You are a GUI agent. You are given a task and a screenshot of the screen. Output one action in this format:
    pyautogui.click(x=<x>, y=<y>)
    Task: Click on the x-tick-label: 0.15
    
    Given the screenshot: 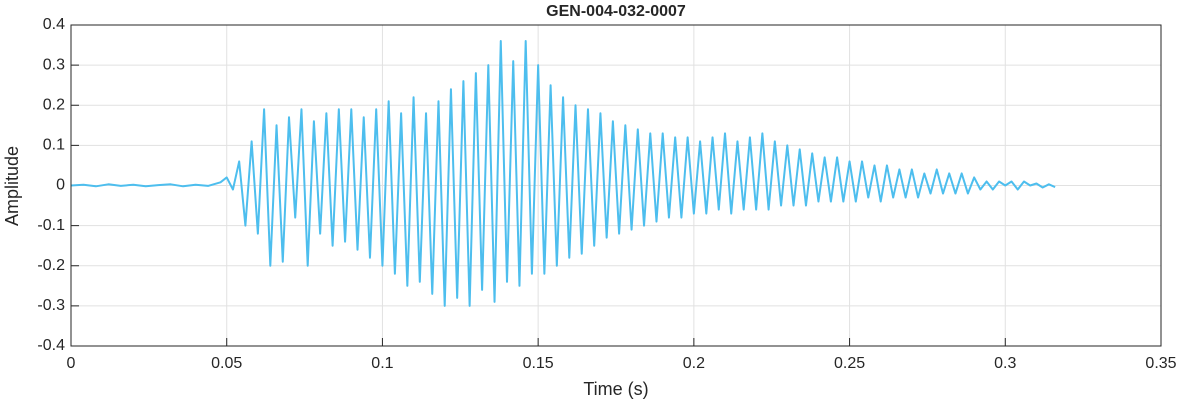 What is the action you would take?
    pyautogui.click(x=538, y=363)
    